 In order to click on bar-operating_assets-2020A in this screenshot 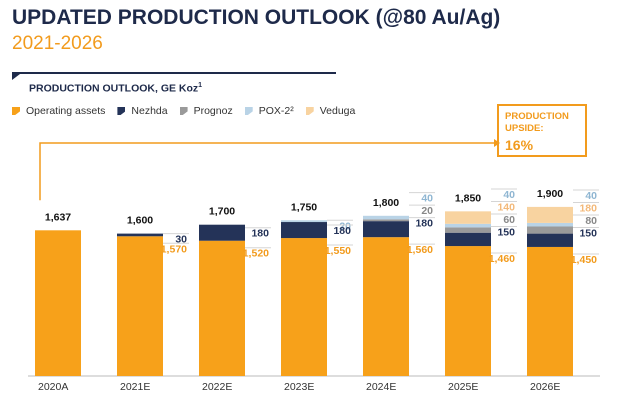, I will do `click(58, 303)`.